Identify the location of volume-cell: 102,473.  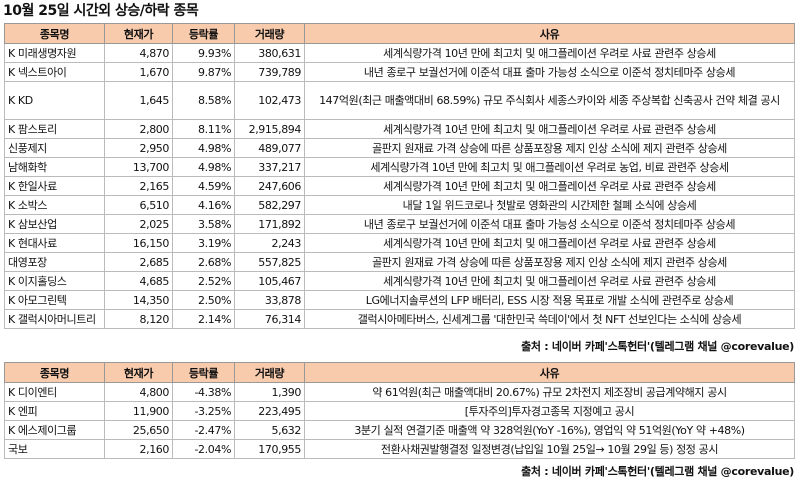
(269, 100).